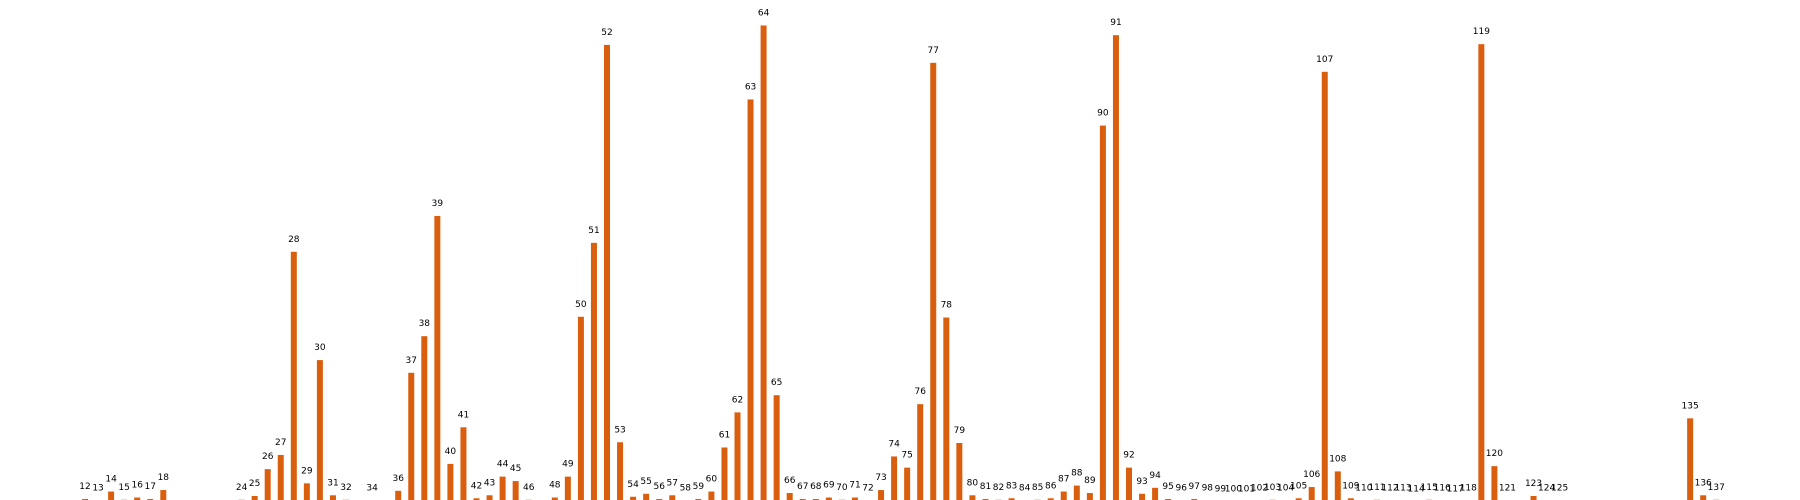  Describe the element at coordinates (1324, 60) in the screenshot. I see `bar-data-label: 107` at that location.